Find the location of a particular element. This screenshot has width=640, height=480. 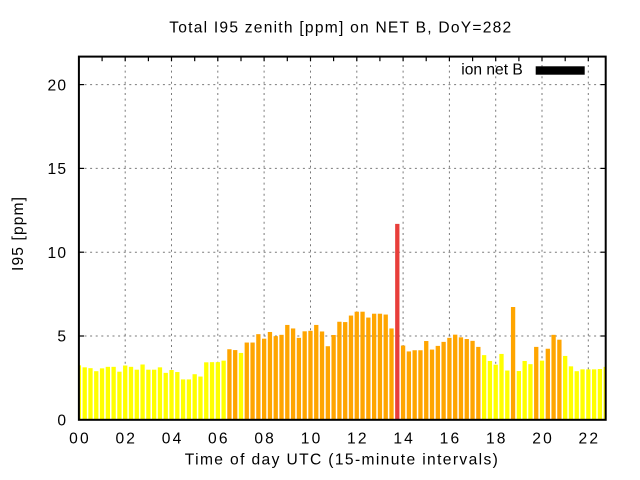

svg-text: ion net B is located at coordinates (492, 69).